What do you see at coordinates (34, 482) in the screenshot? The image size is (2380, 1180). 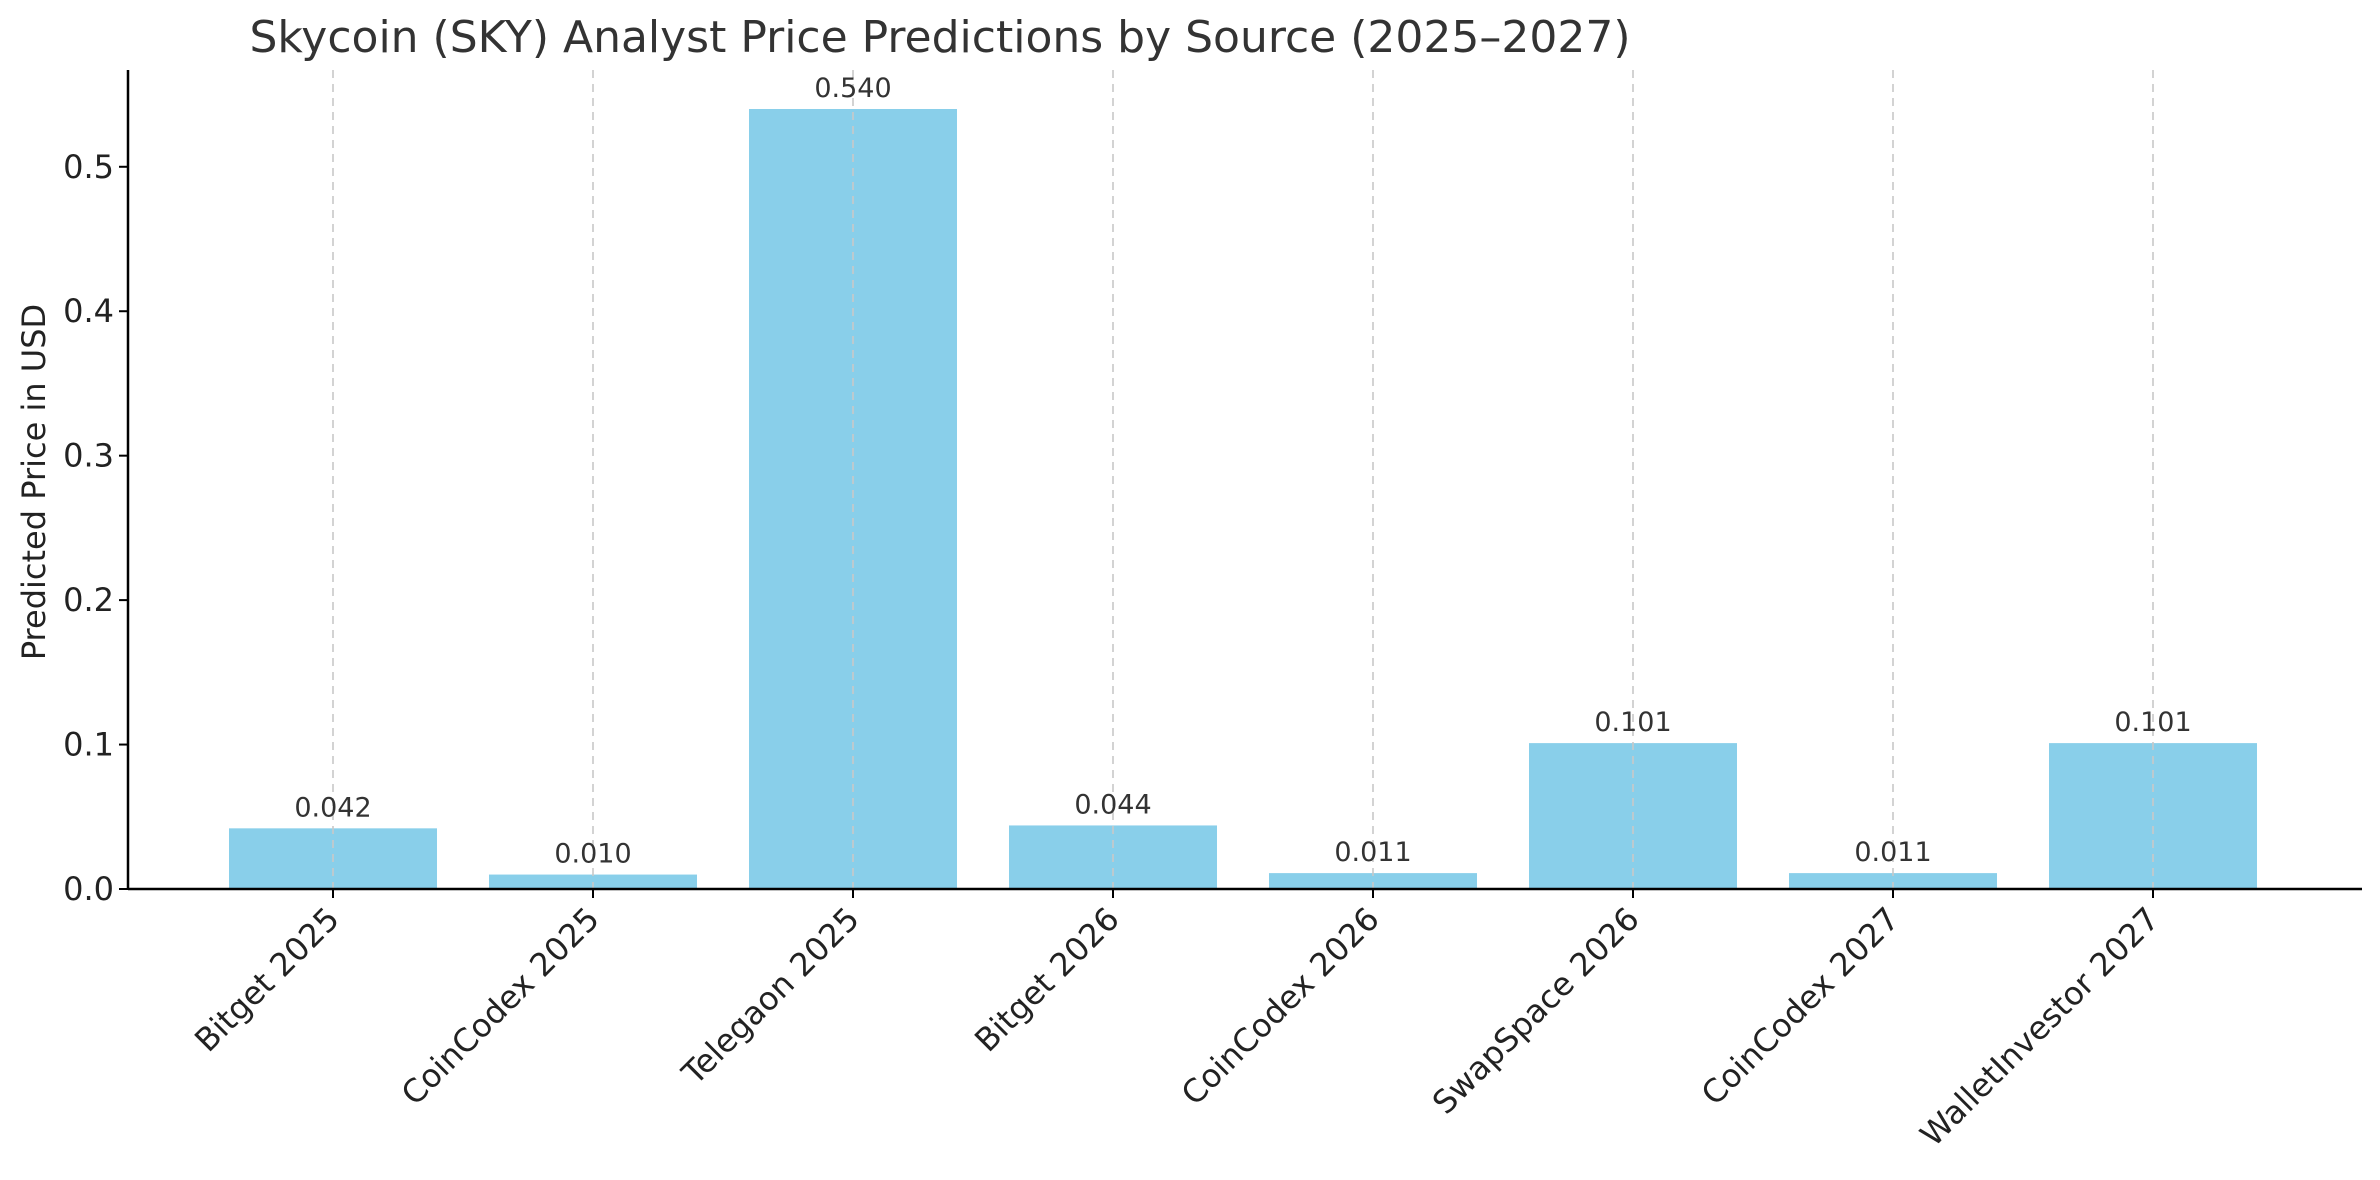 I see `y-axis-label: Predicted Price in USD` at bounding box center [34, 482].